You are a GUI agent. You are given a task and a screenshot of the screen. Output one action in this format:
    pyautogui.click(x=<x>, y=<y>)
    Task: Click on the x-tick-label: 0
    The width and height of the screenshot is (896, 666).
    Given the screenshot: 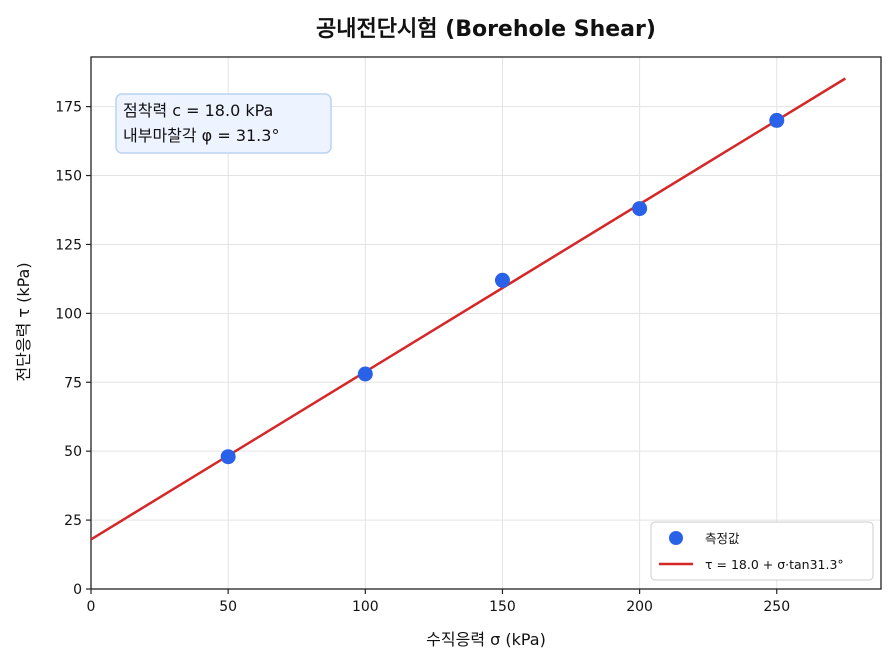 What is the action you would take?
    pyautogui.click(x=91, y=607)
    